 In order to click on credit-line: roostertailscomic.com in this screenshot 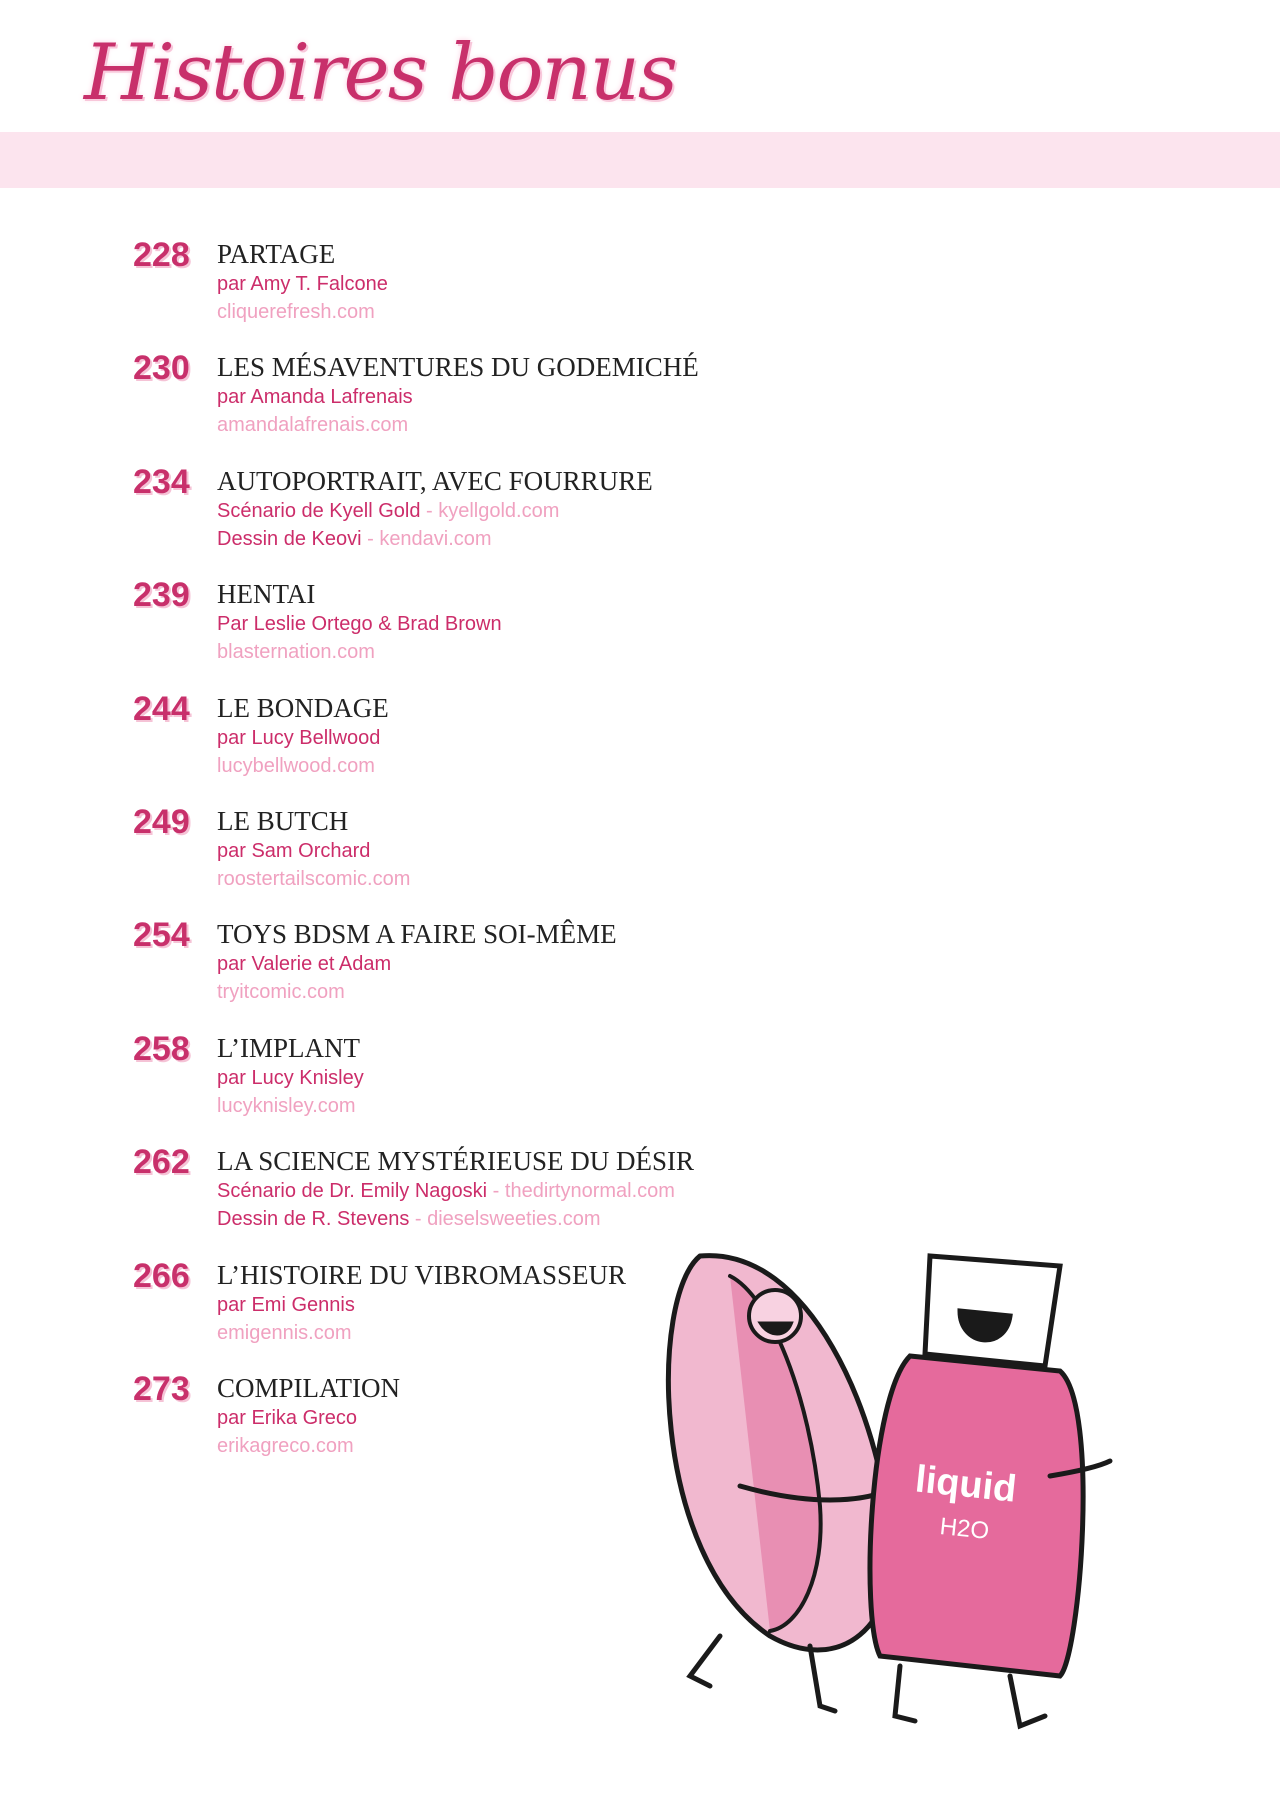, I will do `click(313, 879)`.